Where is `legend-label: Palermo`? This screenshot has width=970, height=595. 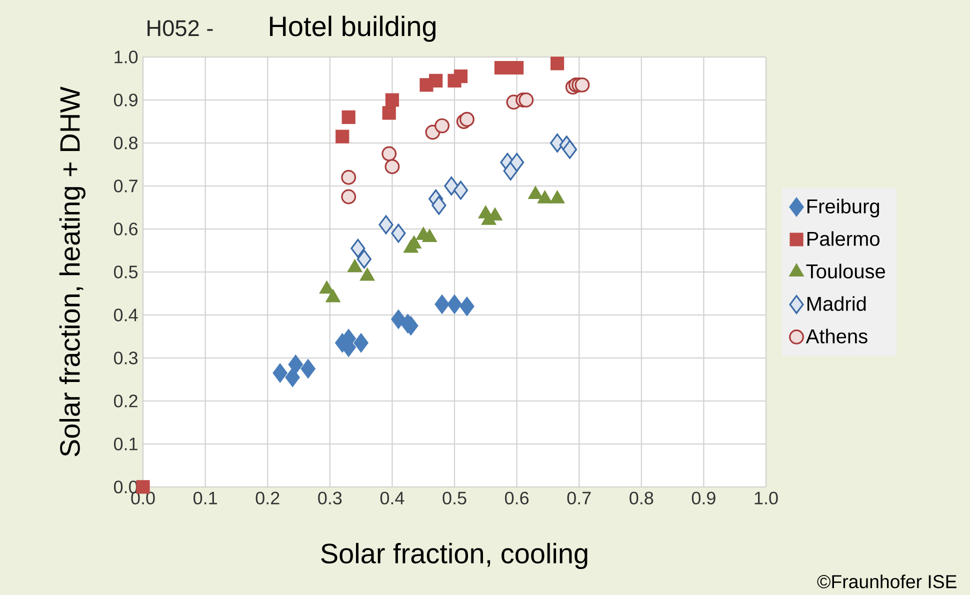
legend-label: Palermo is located at coordinates (843, 238).